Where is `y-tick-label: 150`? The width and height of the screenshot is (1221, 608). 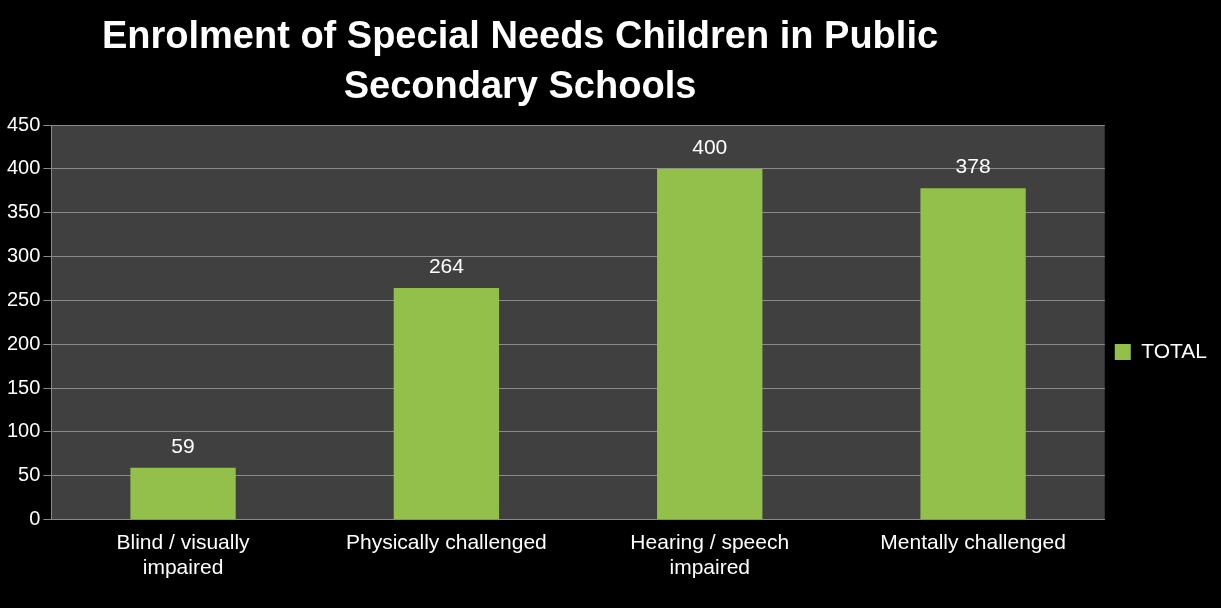 y-tick-label: 150 is located at coordinates (23, 386).